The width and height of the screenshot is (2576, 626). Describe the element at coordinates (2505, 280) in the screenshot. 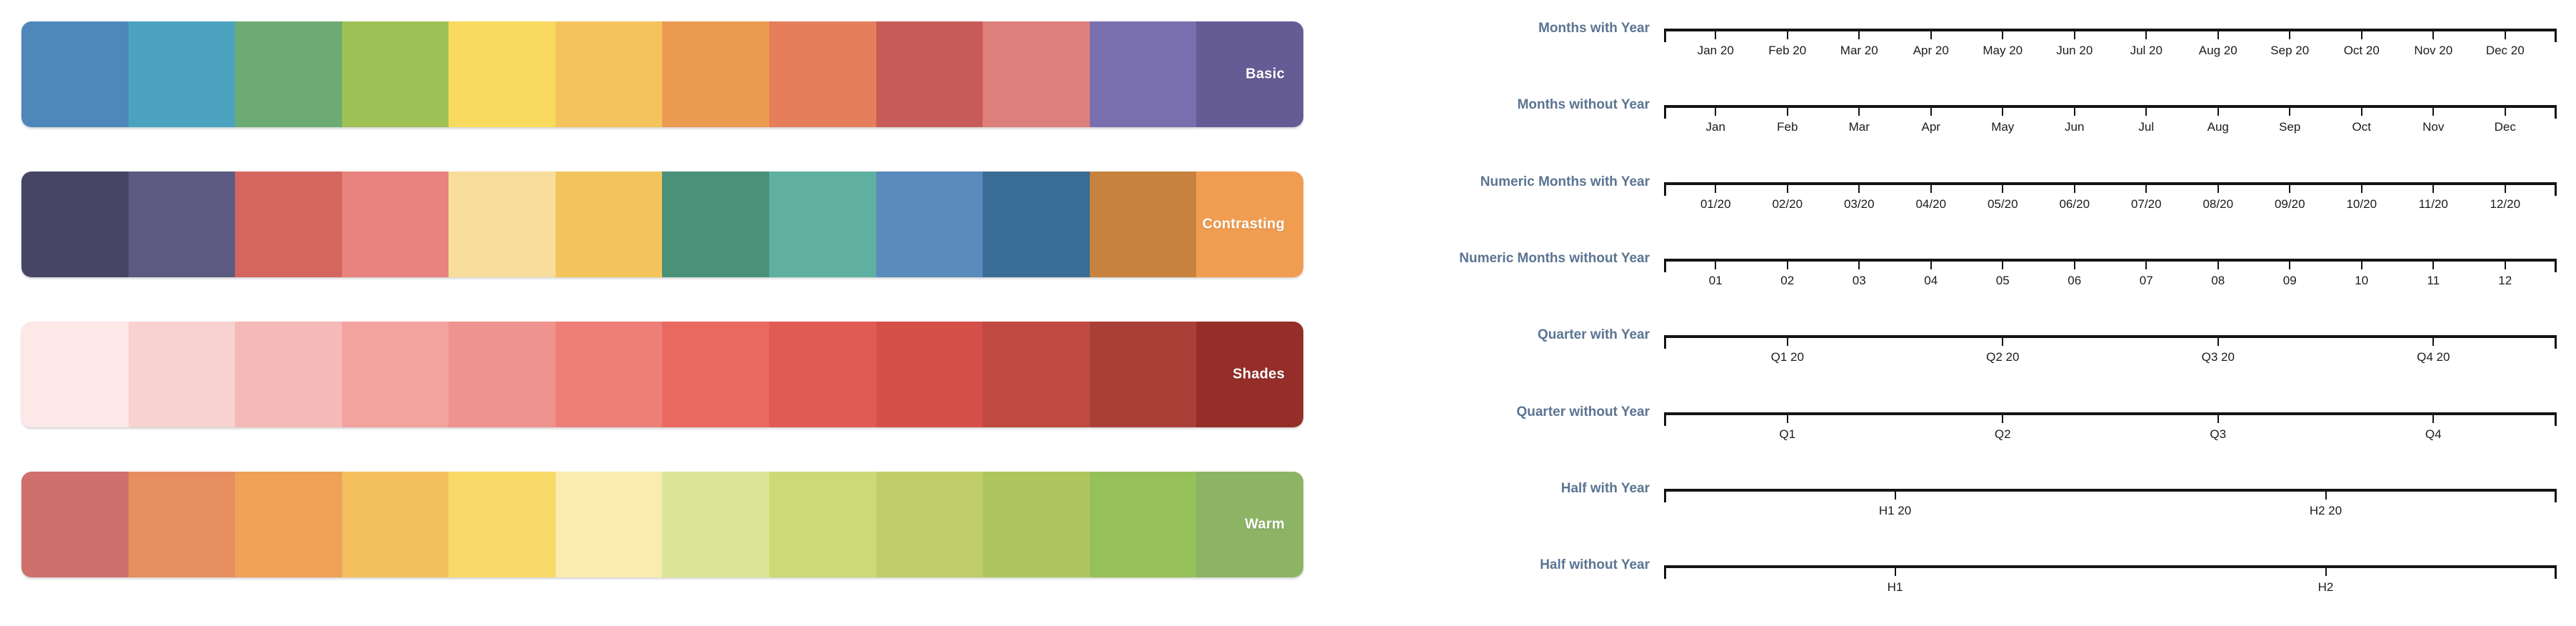

I see `axis-tick-label: 12` at that location.